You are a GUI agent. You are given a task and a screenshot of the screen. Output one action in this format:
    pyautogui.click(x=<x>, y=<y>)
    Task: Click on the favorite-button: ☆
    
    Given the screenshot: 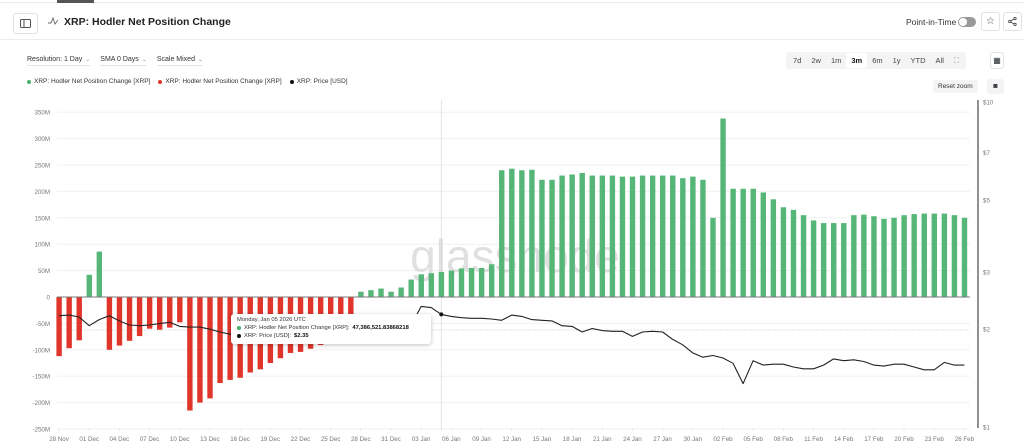 What is the action you would take?
    pyautogui.click(x=990, y=21)
    